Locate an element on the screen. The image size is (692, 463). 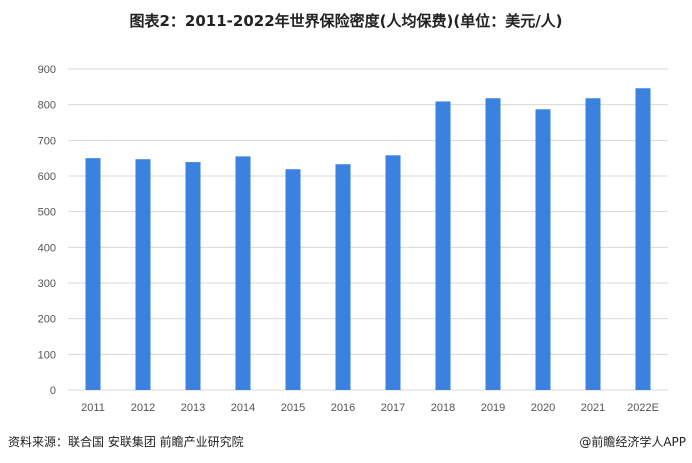
x-tick-label: 2014 is located at coordinates (243, 408).